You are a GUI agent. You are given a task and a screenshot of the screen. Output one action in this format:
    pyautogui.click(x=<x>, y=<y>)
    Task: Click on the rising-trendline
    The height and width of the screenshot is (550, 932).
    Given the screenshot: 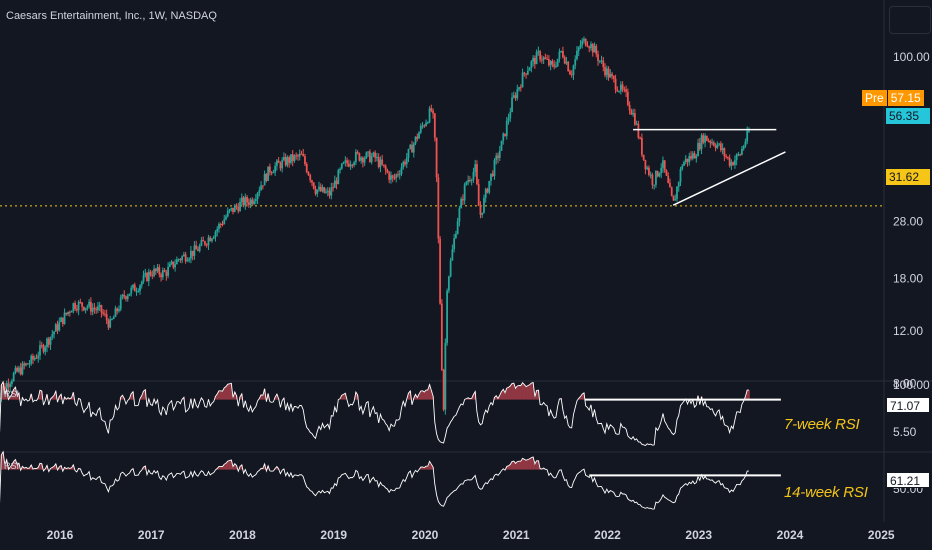 What is the action you would take?
    pyautogui.click(x=729, y=178)
    